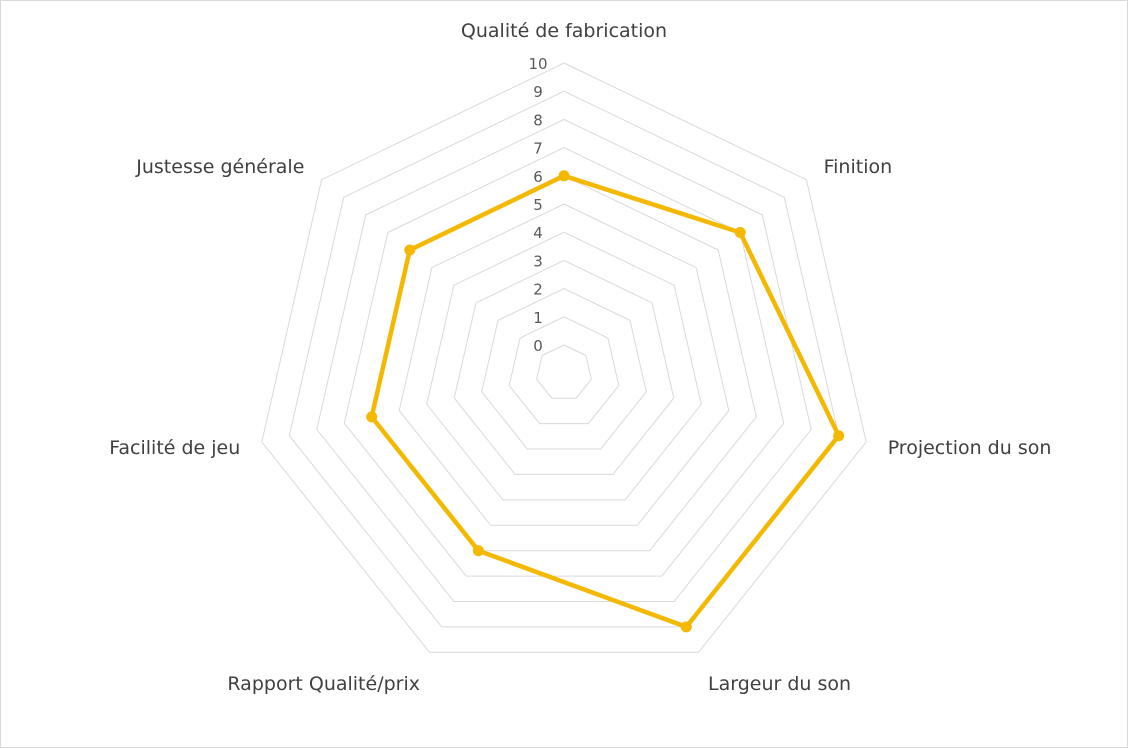 Image resolution: width=1128 pixels, height=748 pixels. What do you see at coordinates (538, 120) in the screenshot?
I see `tick-label: 8` at bounding box center [538, 120].